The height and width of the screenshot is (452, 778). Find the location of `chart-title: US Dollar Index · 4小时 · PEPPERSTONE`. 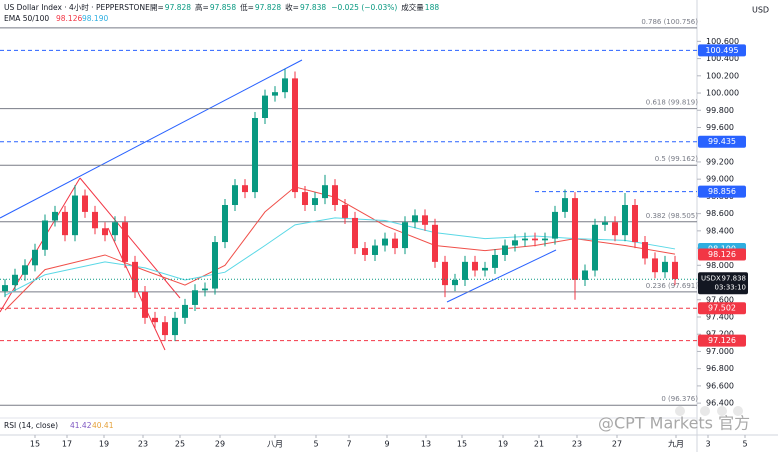

chart-title: US Dollar Index · 4小时 · PEPPERSTONE is located at coordinates (77, 7).